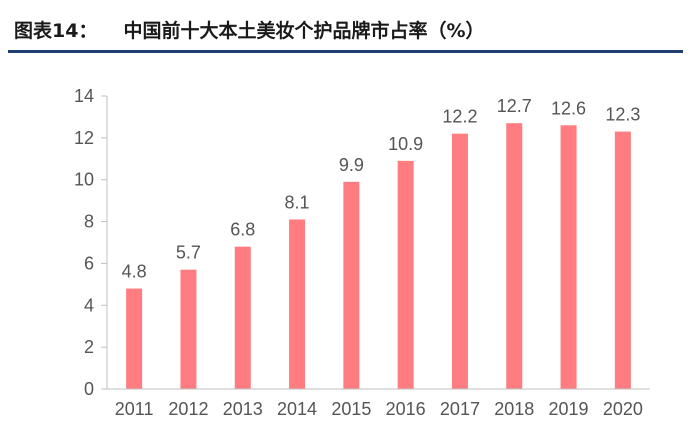 Image resolution: width=689 pixels, height=425 pixels. I want to click on bar-2012, so click(188, 329).